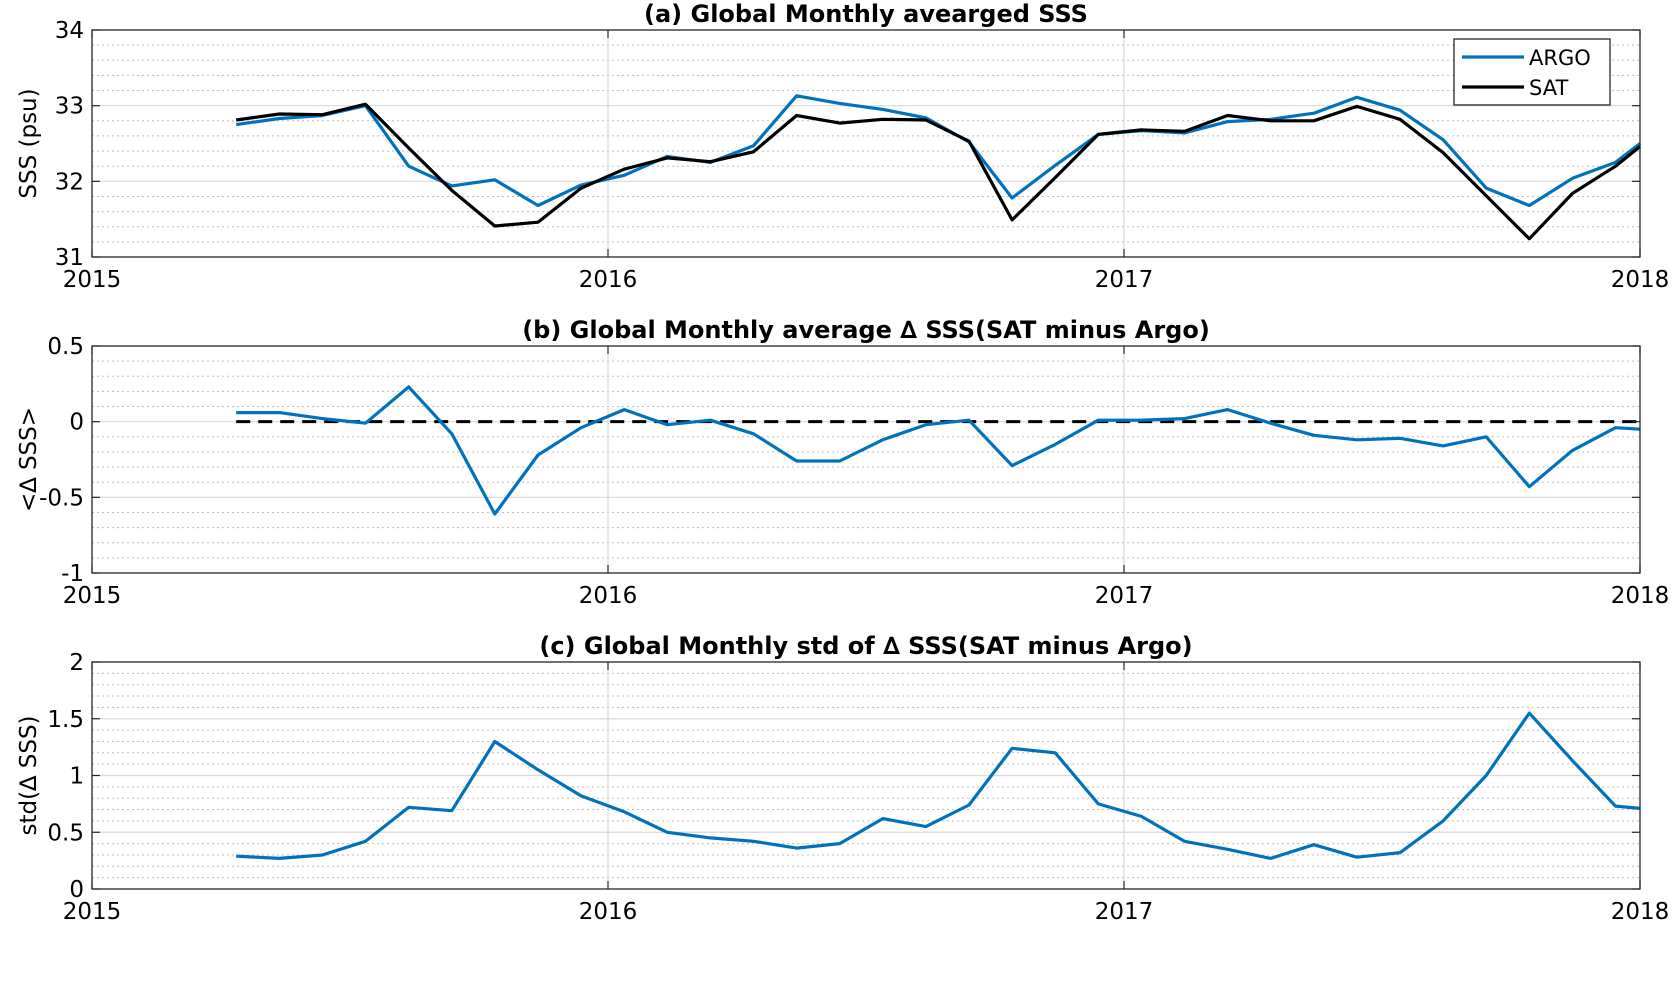 The width and height of the screenshot is (1673, 982). I want to click on legend-label-sat: SAT, so click(1548, 88).